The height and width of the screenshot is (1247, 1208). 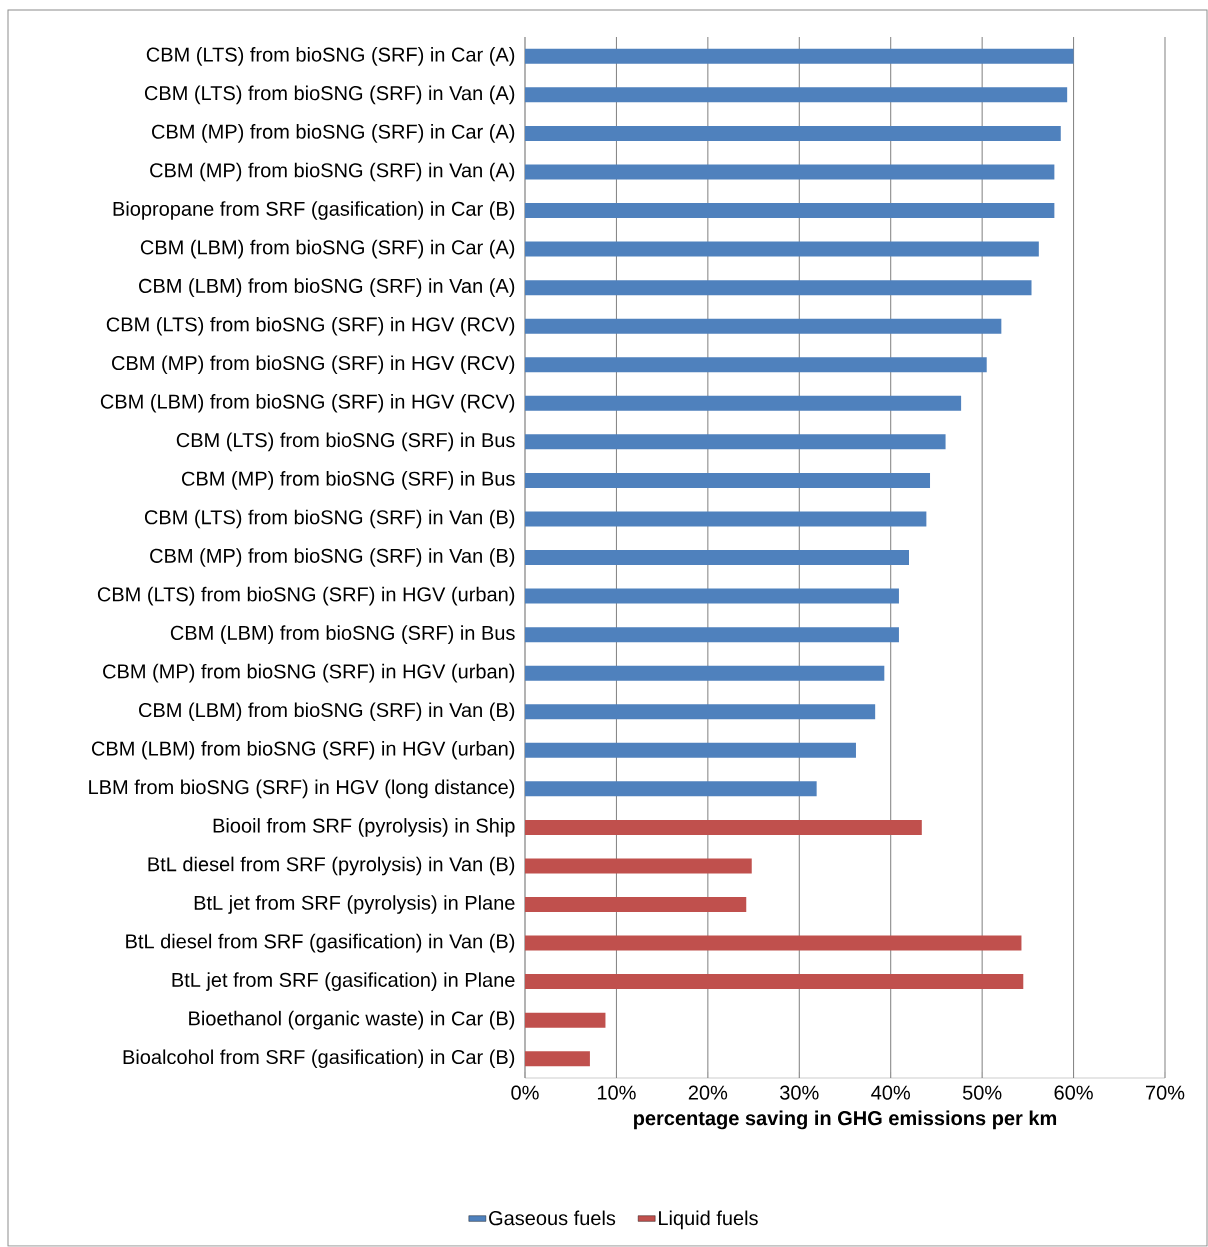 What do you see at coordinates (327, 249) in the screenshot?
I see `y-tick-label: CBM (LBM) from bioSNG (SRF) in Car (A)` at bounding box center [327, 249].